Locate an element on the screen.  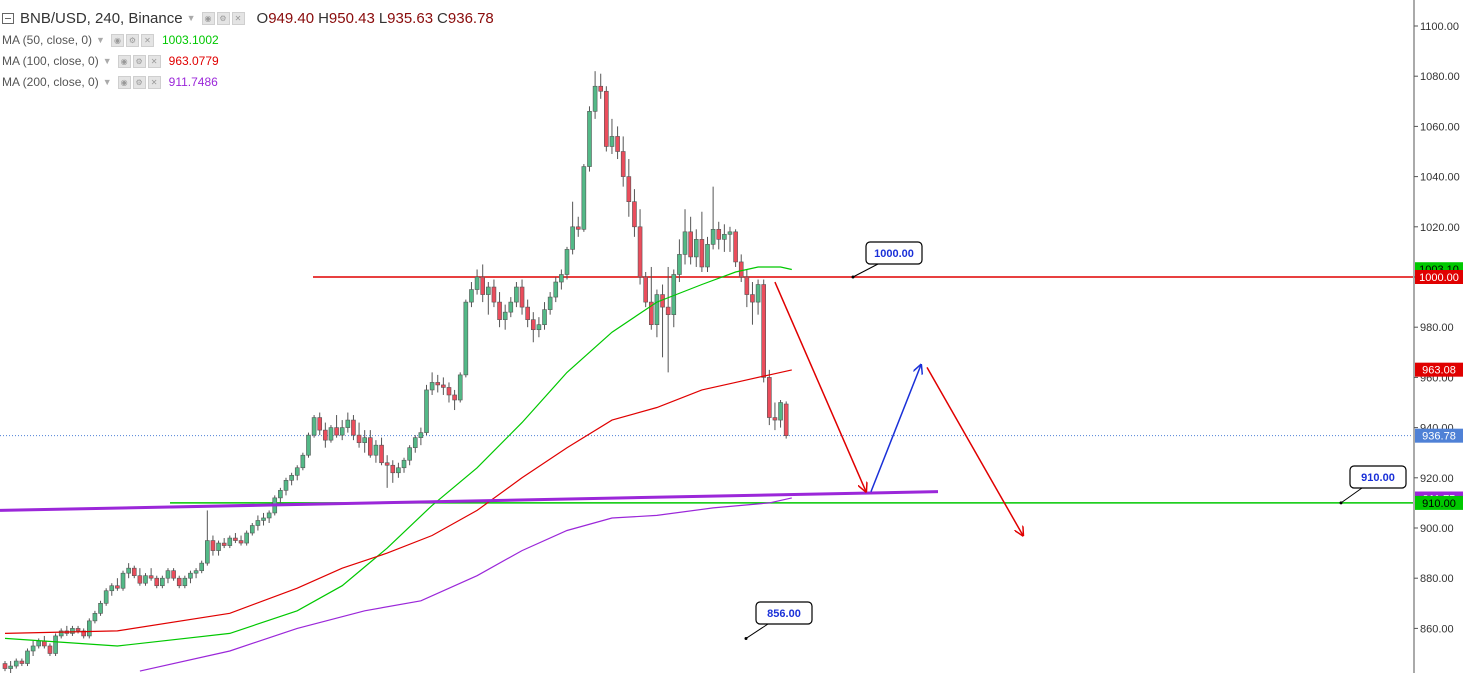
arrow-up is located at coordinates (895, 428).